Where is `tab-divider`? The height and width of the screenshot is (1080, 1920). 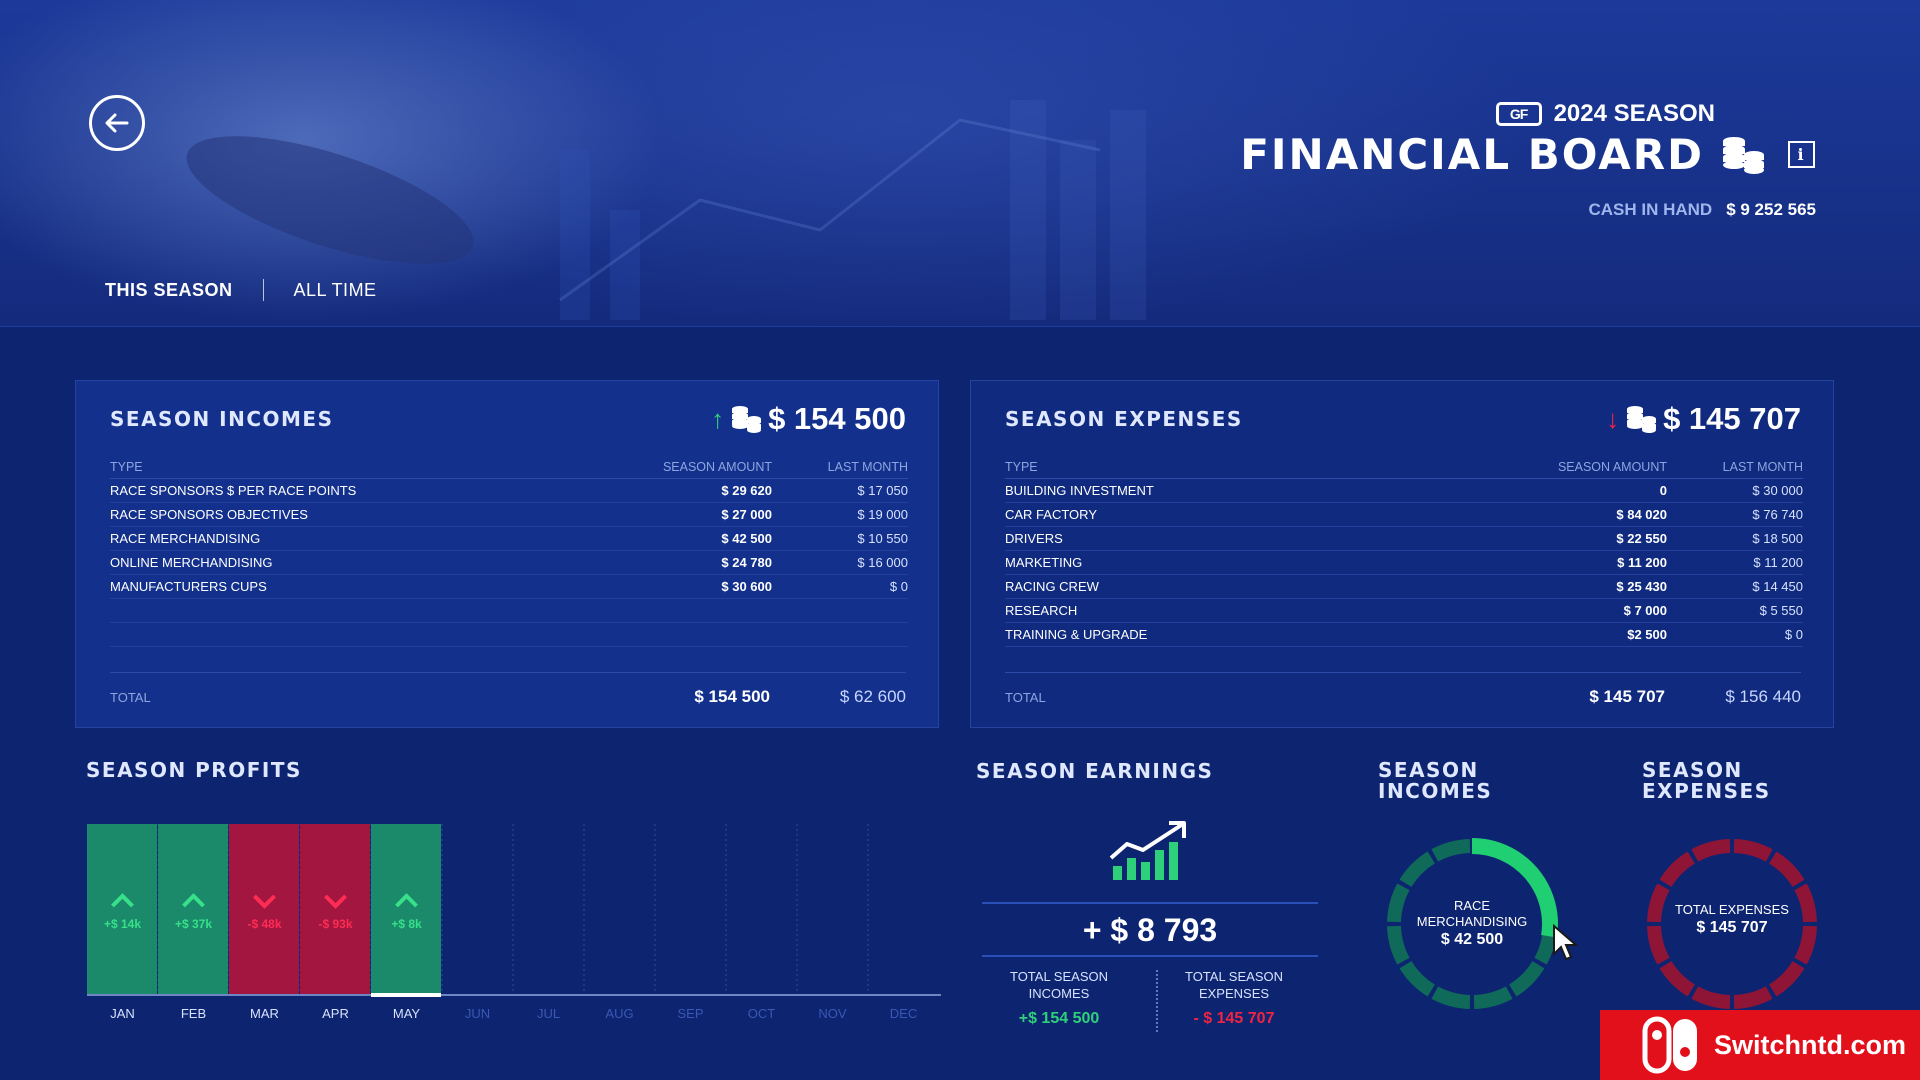 tab-divider is located at coordinates (263, 290).